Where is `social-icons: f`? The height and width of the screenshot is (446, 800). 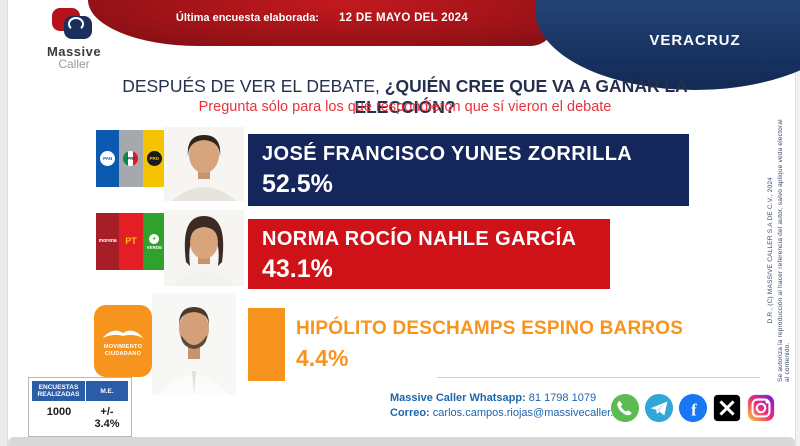
social-icons: f is located at coordinates (693, 408).